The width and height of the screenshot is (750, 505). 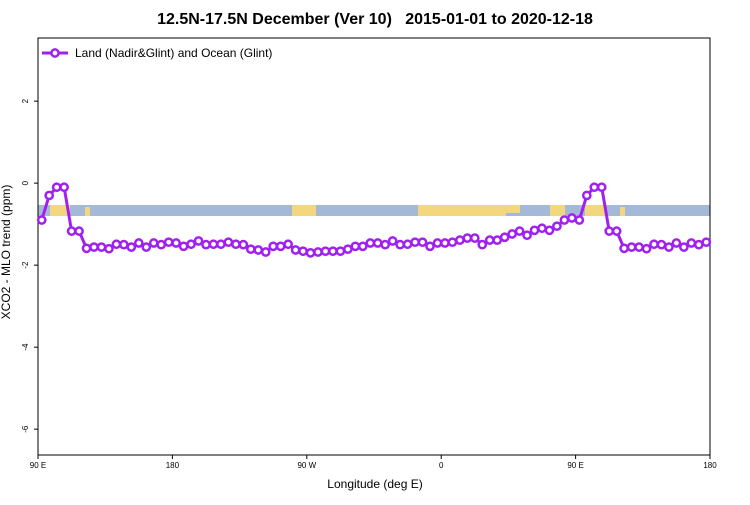 I want to click on x-tick-label: 0, so click(x=441, y=465).